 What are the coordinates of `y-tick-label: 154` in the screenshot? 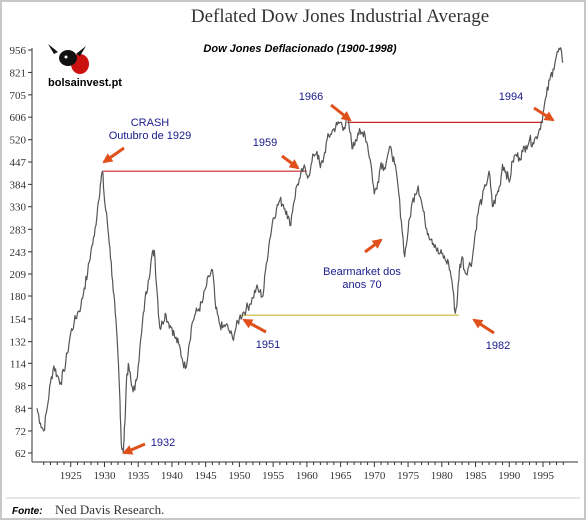 It's located at (18, 320).